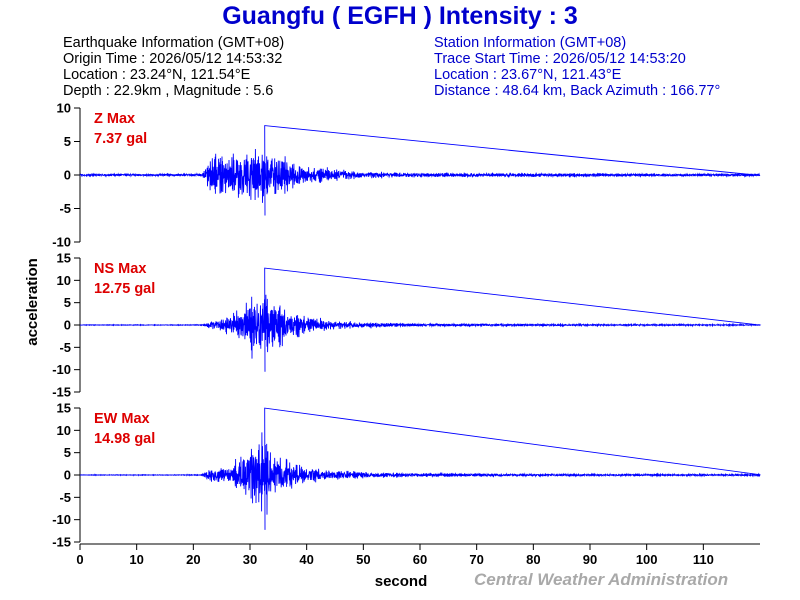 The height and width of the screenshot is (600, 800). I want to click on z-y-tick-label: -5, so click(65, 208).